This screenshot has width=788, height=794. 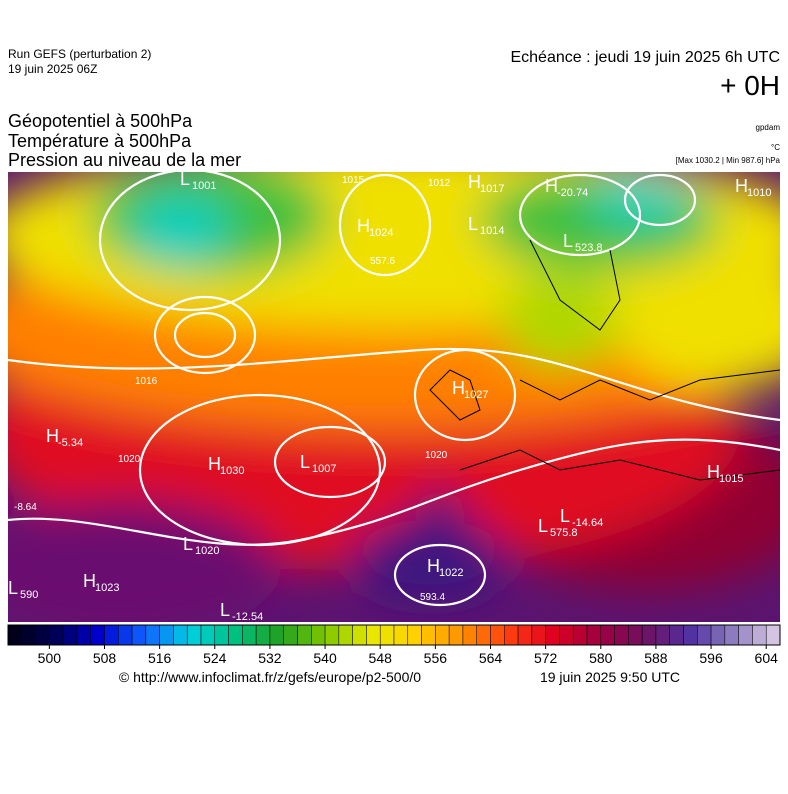 I want to click on center-value: 1010, so click(x=759, y=193).